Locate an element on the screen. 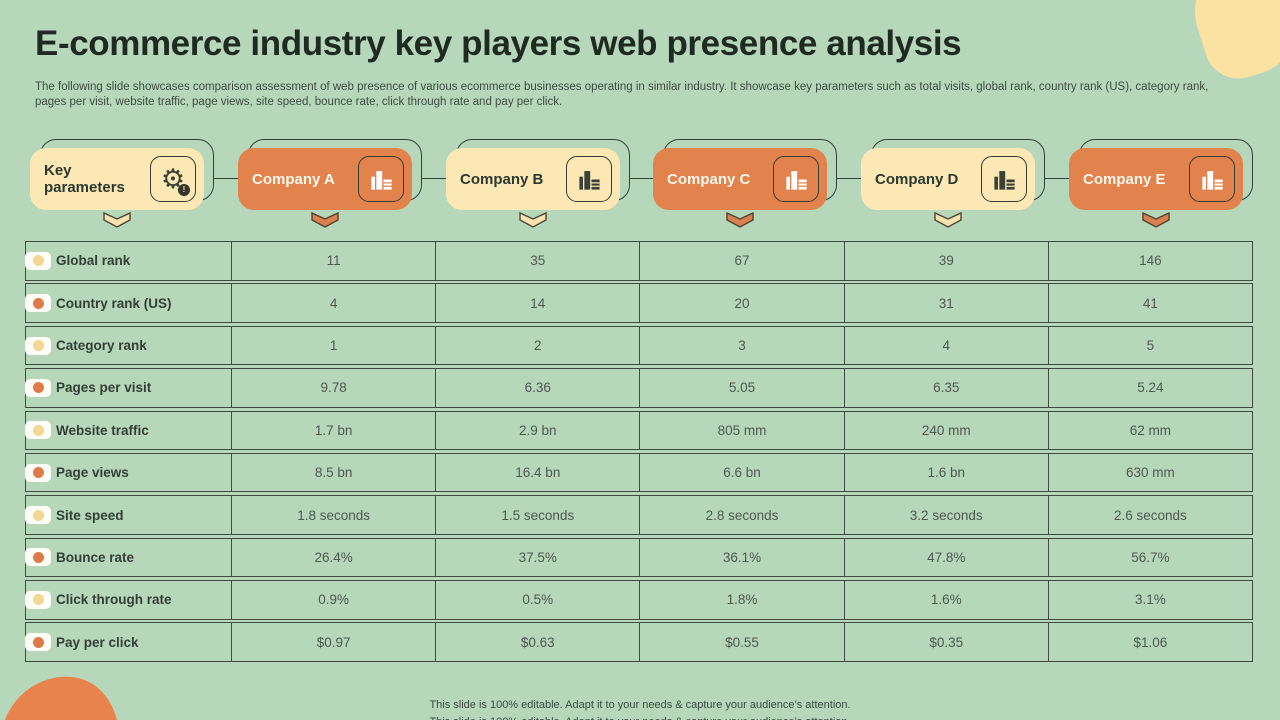  table-cell: 2.8 seconds is located at coordinates (741, 515).